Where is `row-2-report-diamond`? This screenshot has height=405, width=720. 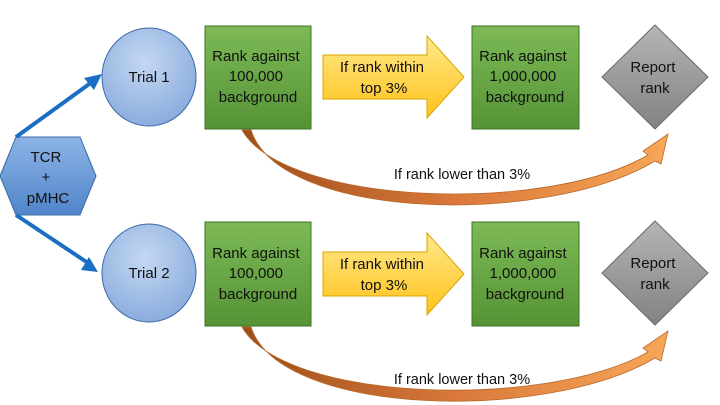 row-2-report-diamond is located at coordinates (655, 273).